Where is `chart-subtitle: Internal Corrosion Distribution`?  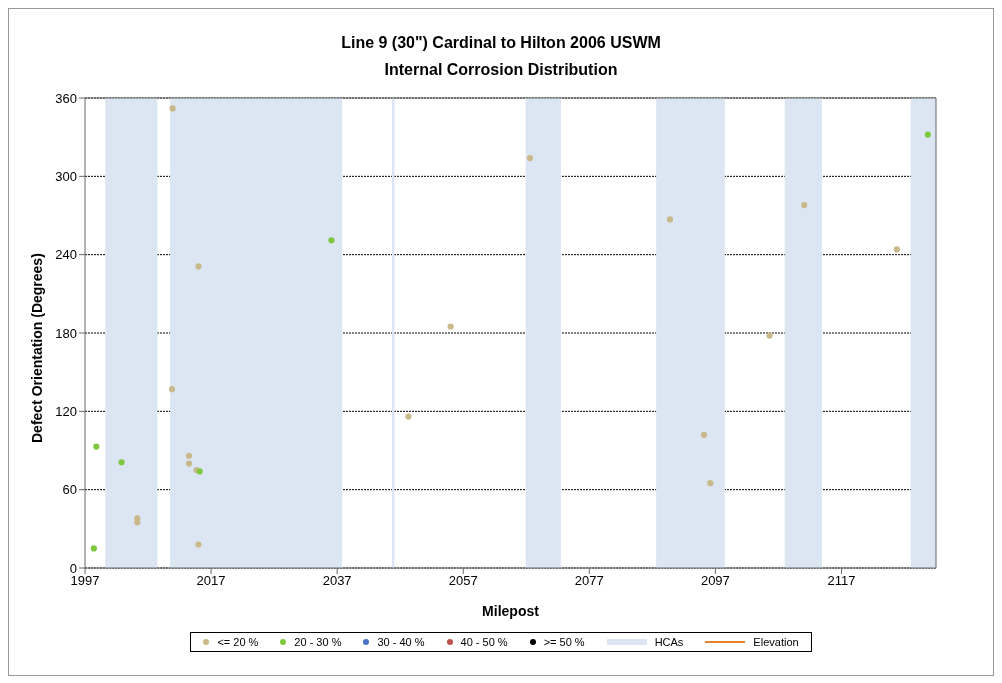 chart-subtitle: Internal Corrosion Distribution is located at coordinates (501, 70).